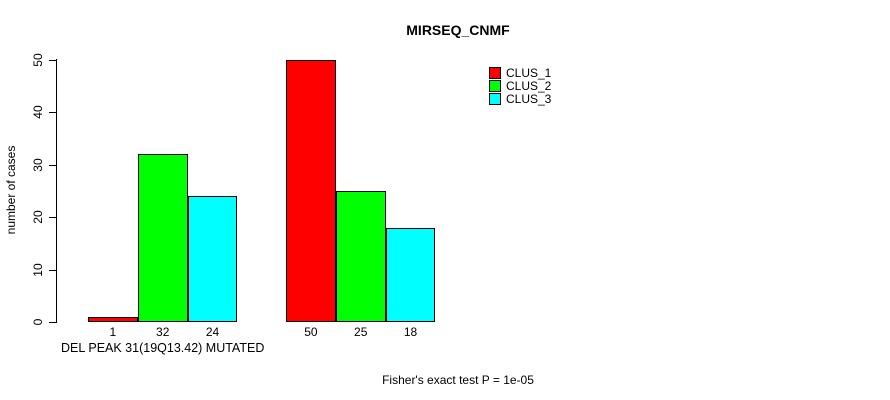 The height and width of the screenshot is (400, 890). I want to click on bar-value-label: 1, so click(113, 332).